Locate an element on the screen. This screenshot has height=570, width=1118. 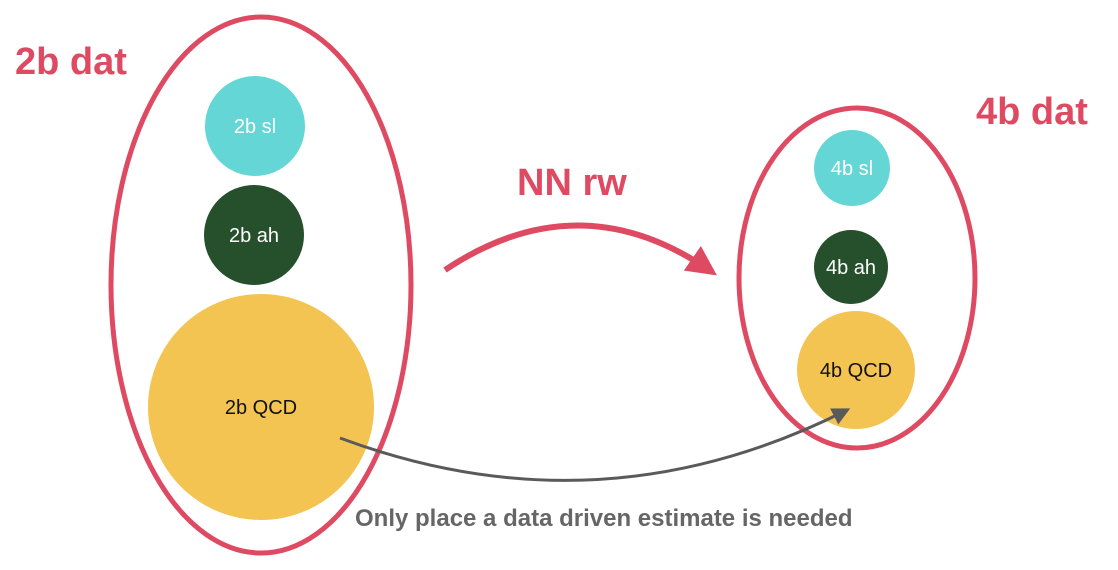
node-2b-hh-label: 2b ah is located at coordinates (254, 236).